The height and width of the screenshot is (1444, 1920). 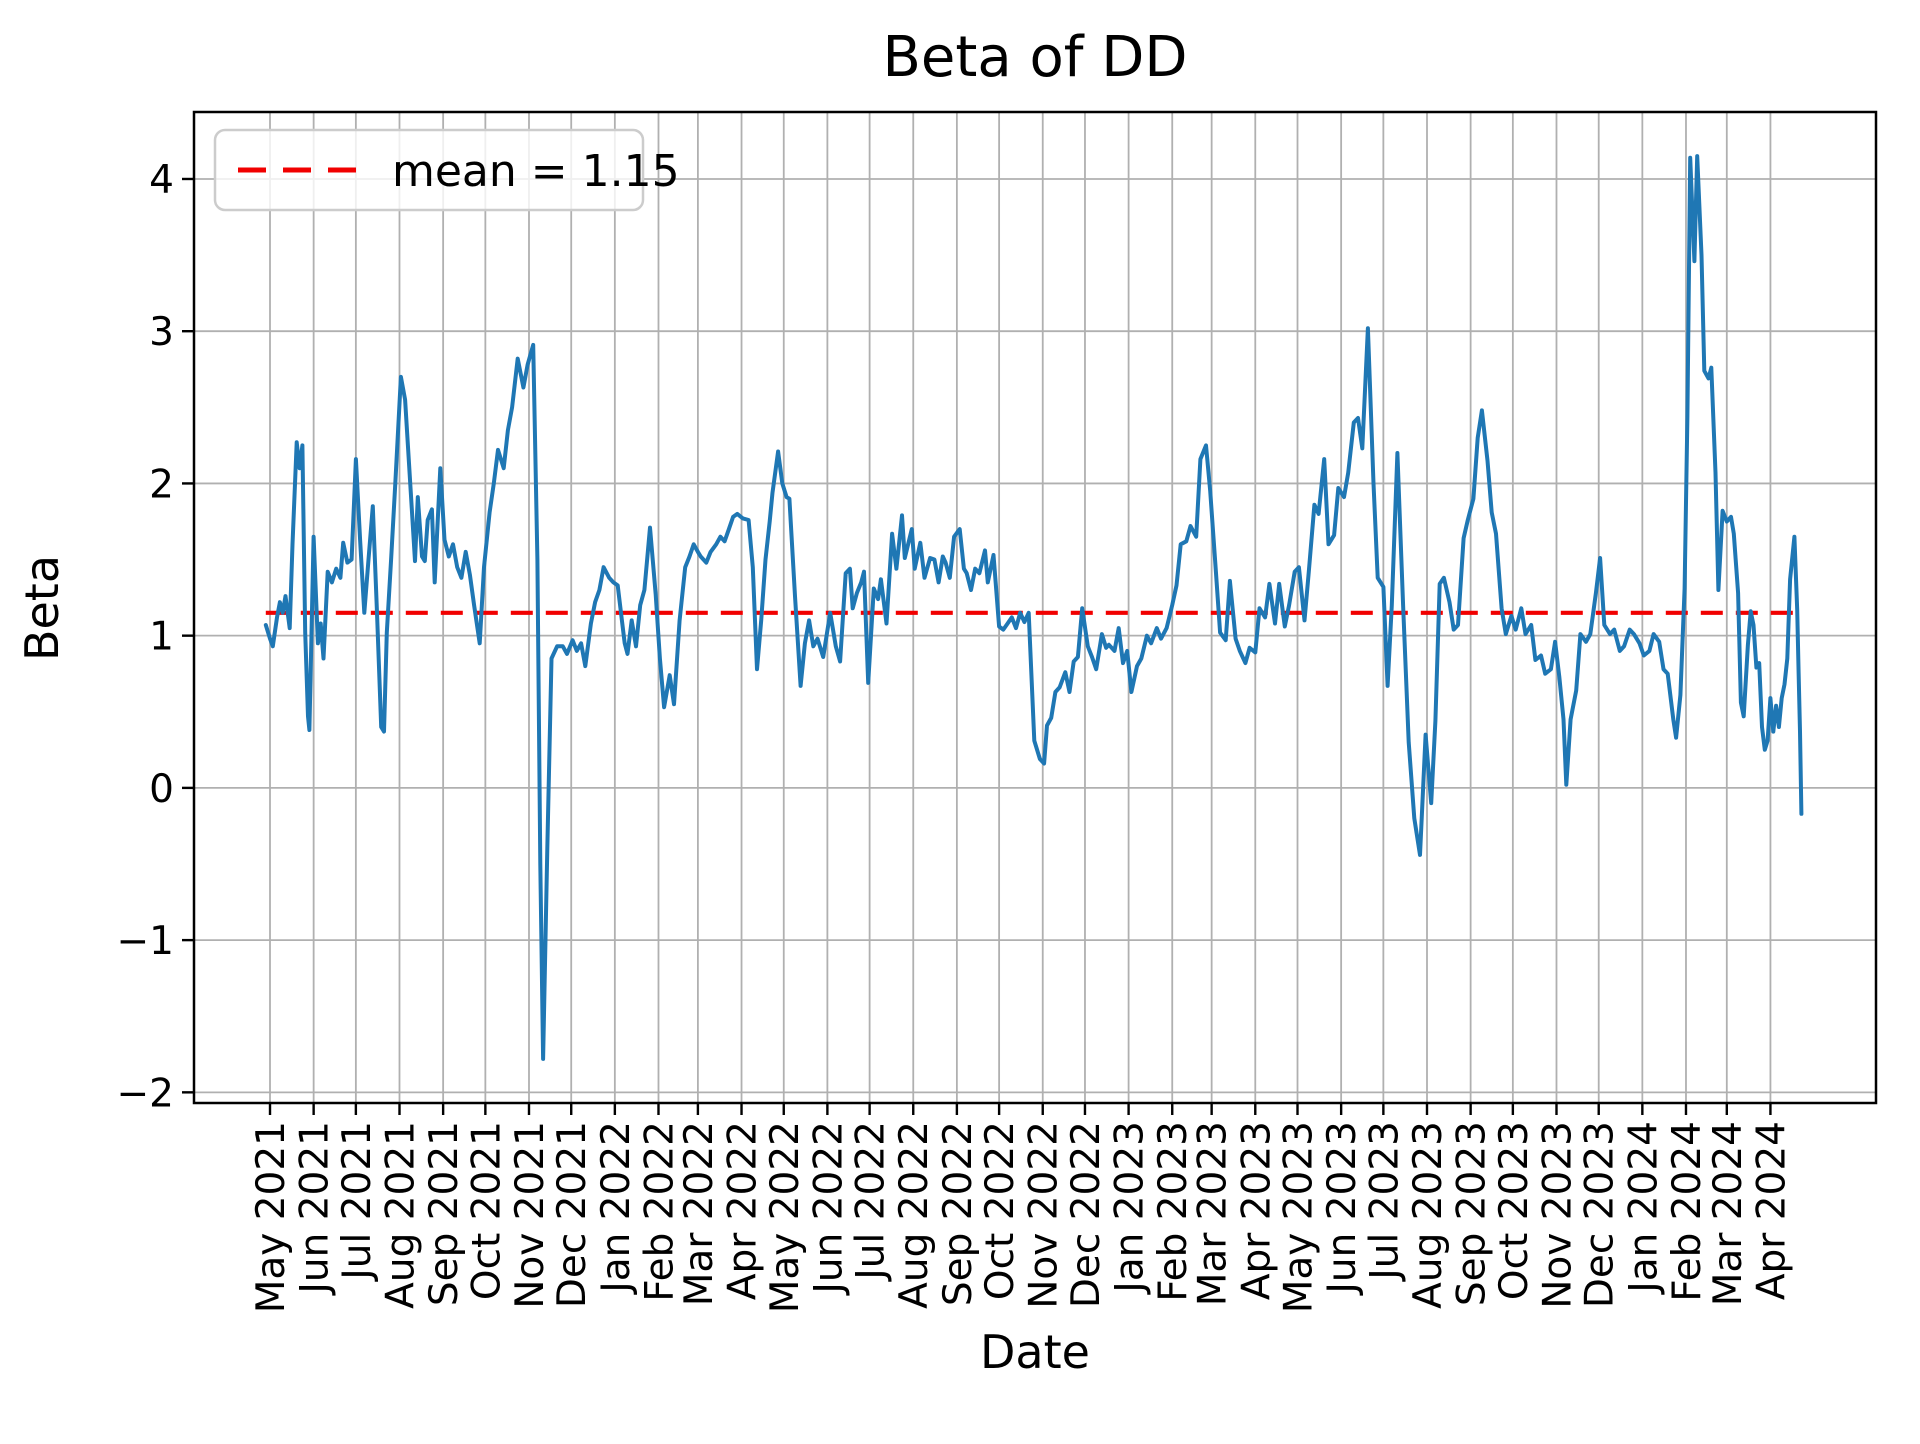 I want to click on x-tick-label: Jan 2022, so click(x=616, y=1208).